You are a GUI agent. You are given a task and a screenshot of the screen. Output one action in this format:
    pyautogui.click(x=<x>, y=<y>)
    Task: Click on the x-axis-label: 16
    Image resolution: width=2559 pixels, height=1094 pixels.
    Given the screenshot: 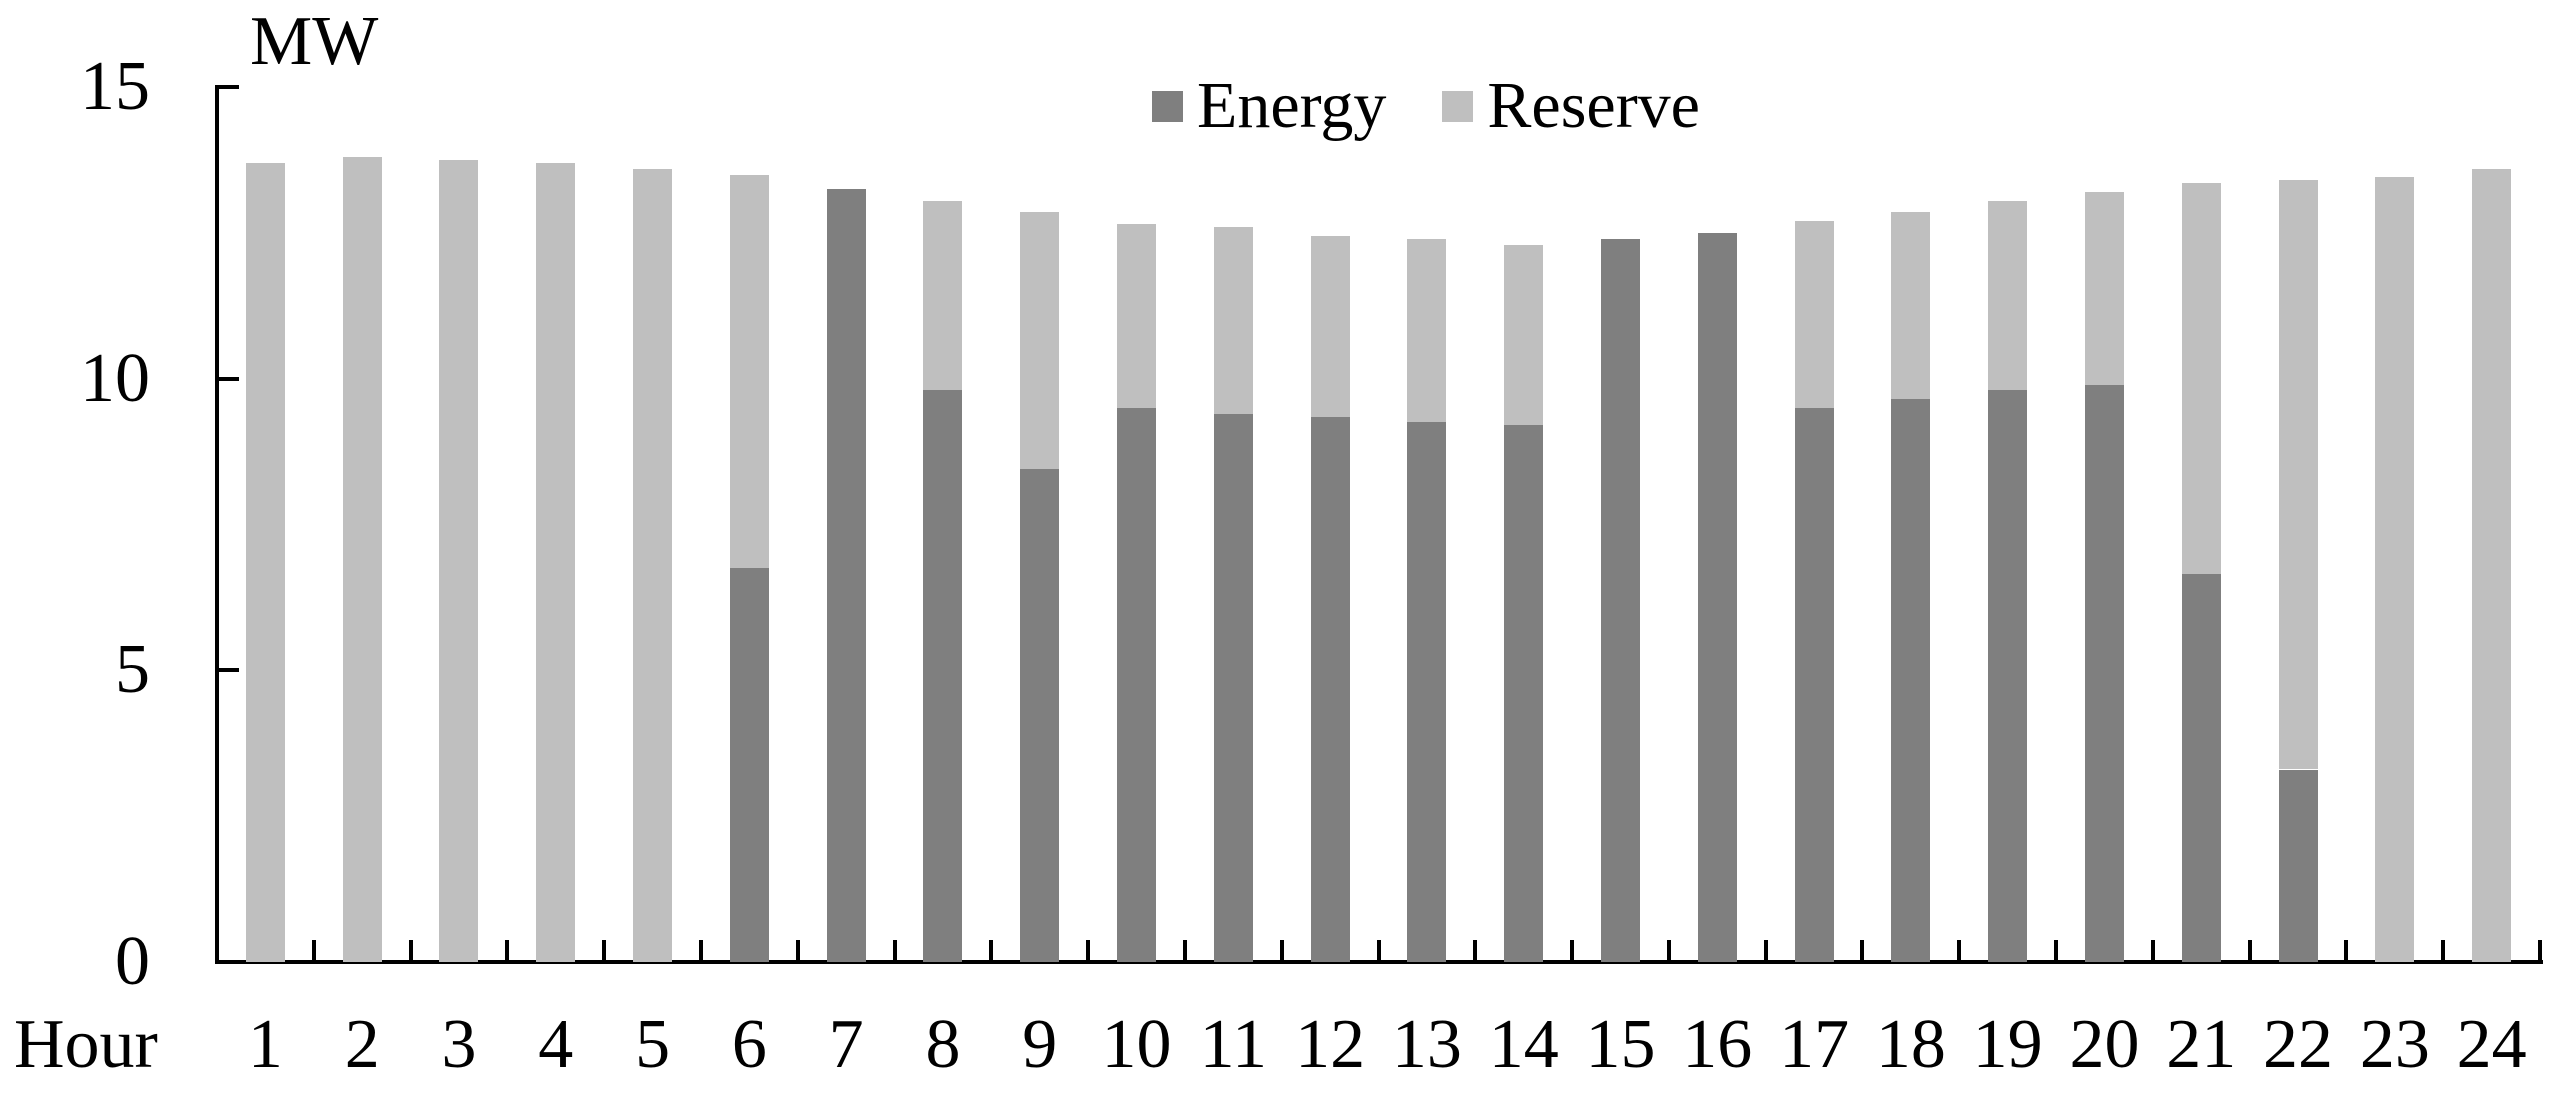 What is the action you would take?
    pyautogui.click(x=1717, y=1044)
    